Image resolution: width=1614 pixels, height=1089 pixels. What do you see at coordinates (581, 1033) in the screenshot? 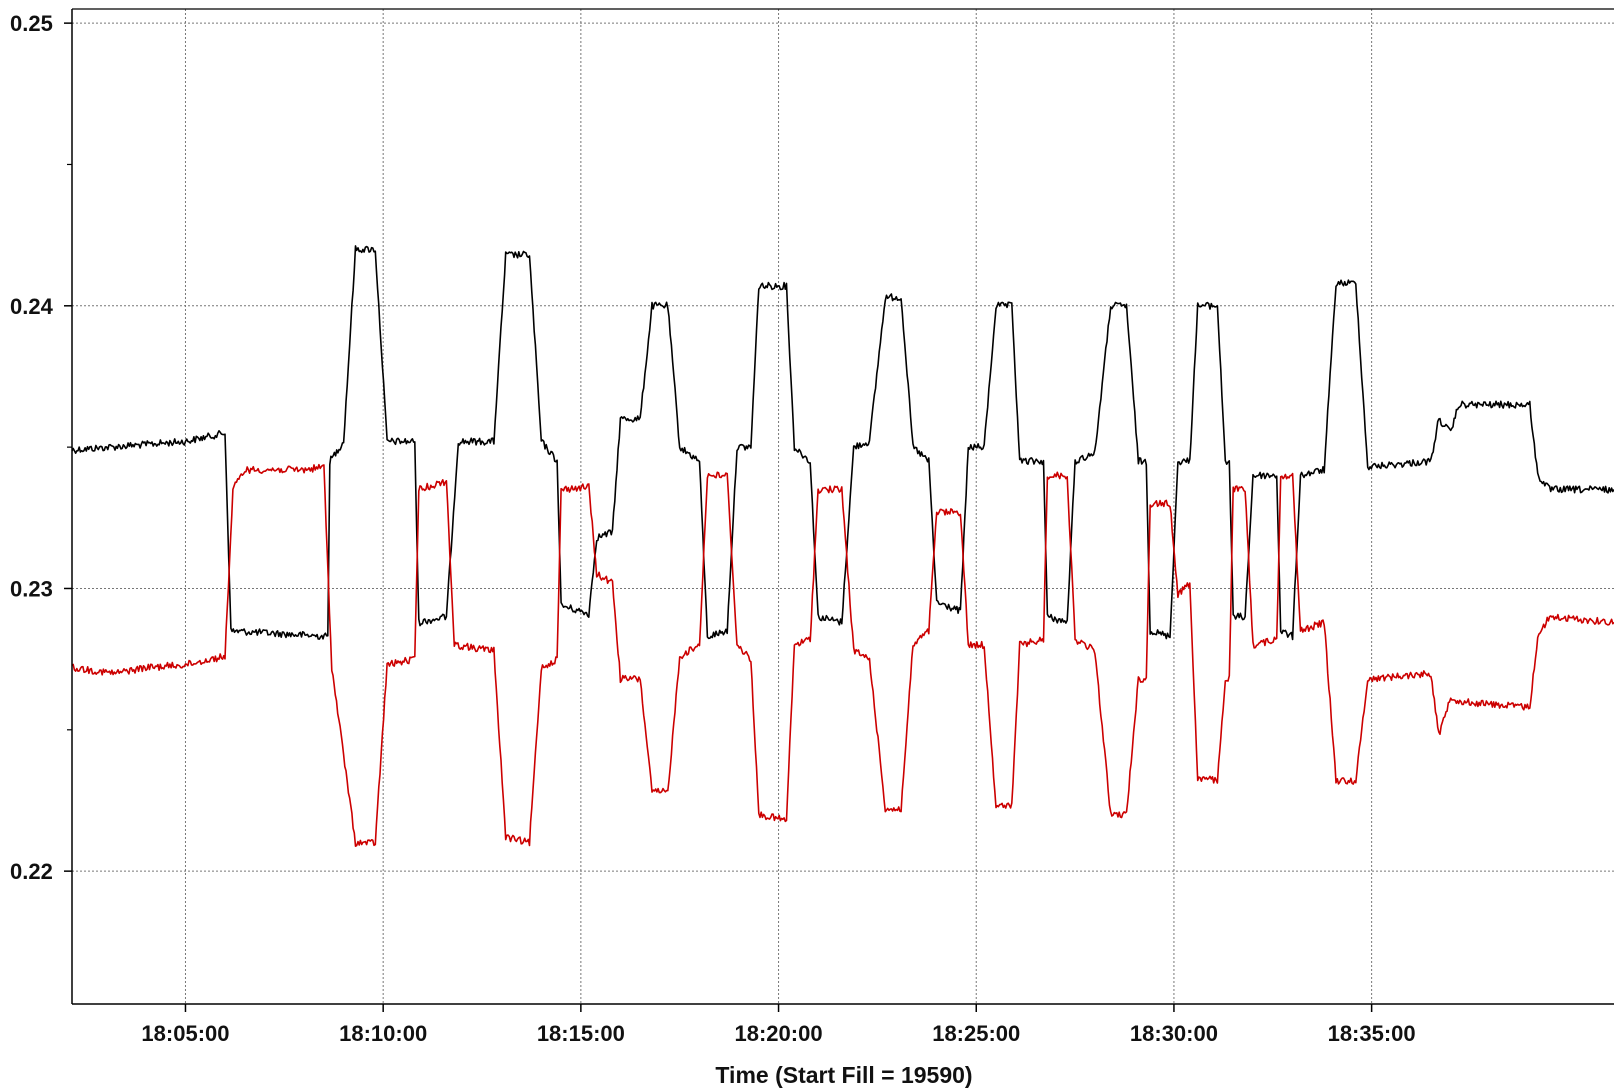
I see `x-tick-label: 18:15:00` at bounding box center [581, 1033].